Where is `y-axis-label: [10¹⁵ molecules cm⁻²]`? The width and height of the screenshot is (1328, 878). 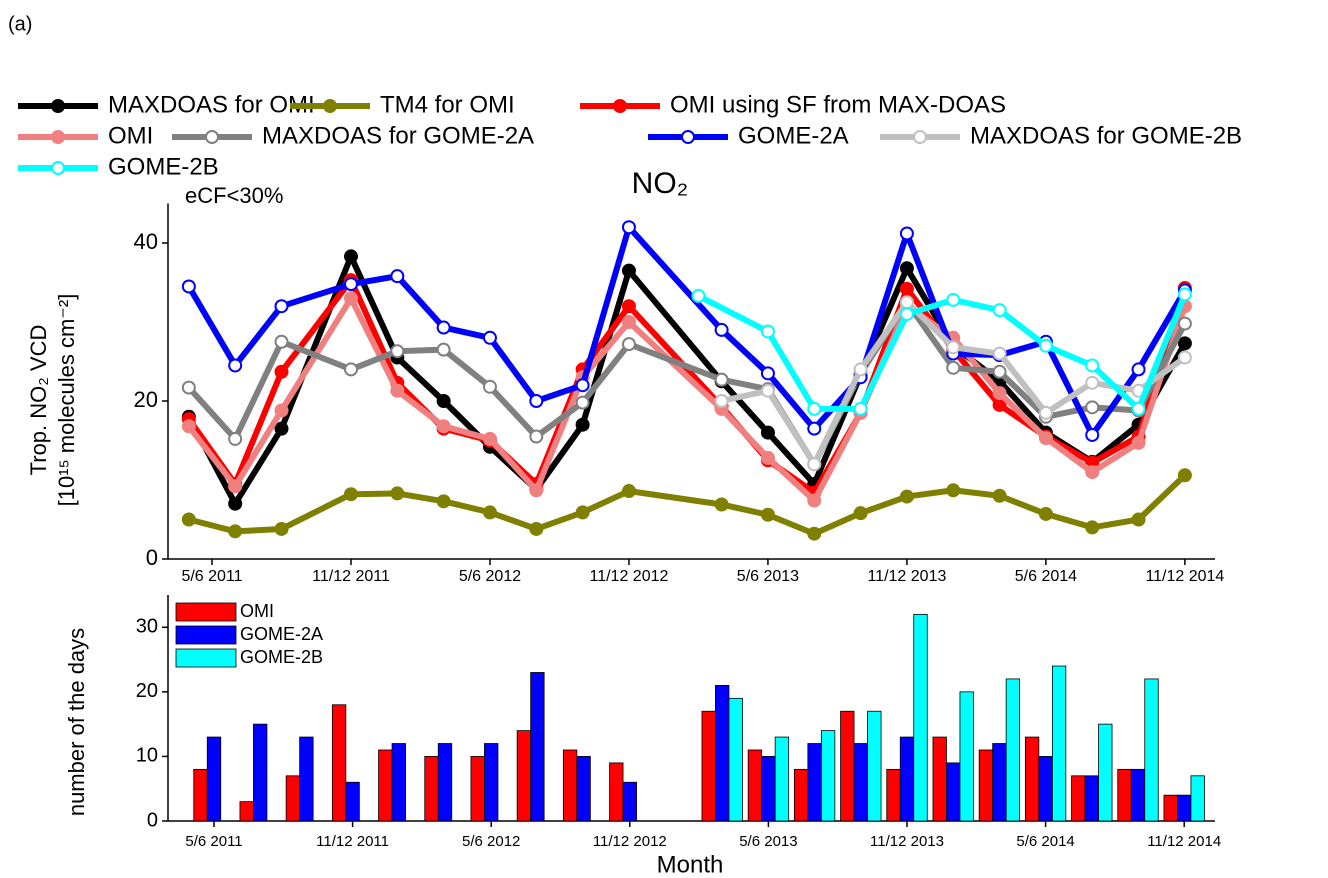
y-axis-label: [10¹⁵ molecules cm⁻²] is located at coordinates (66, 400).